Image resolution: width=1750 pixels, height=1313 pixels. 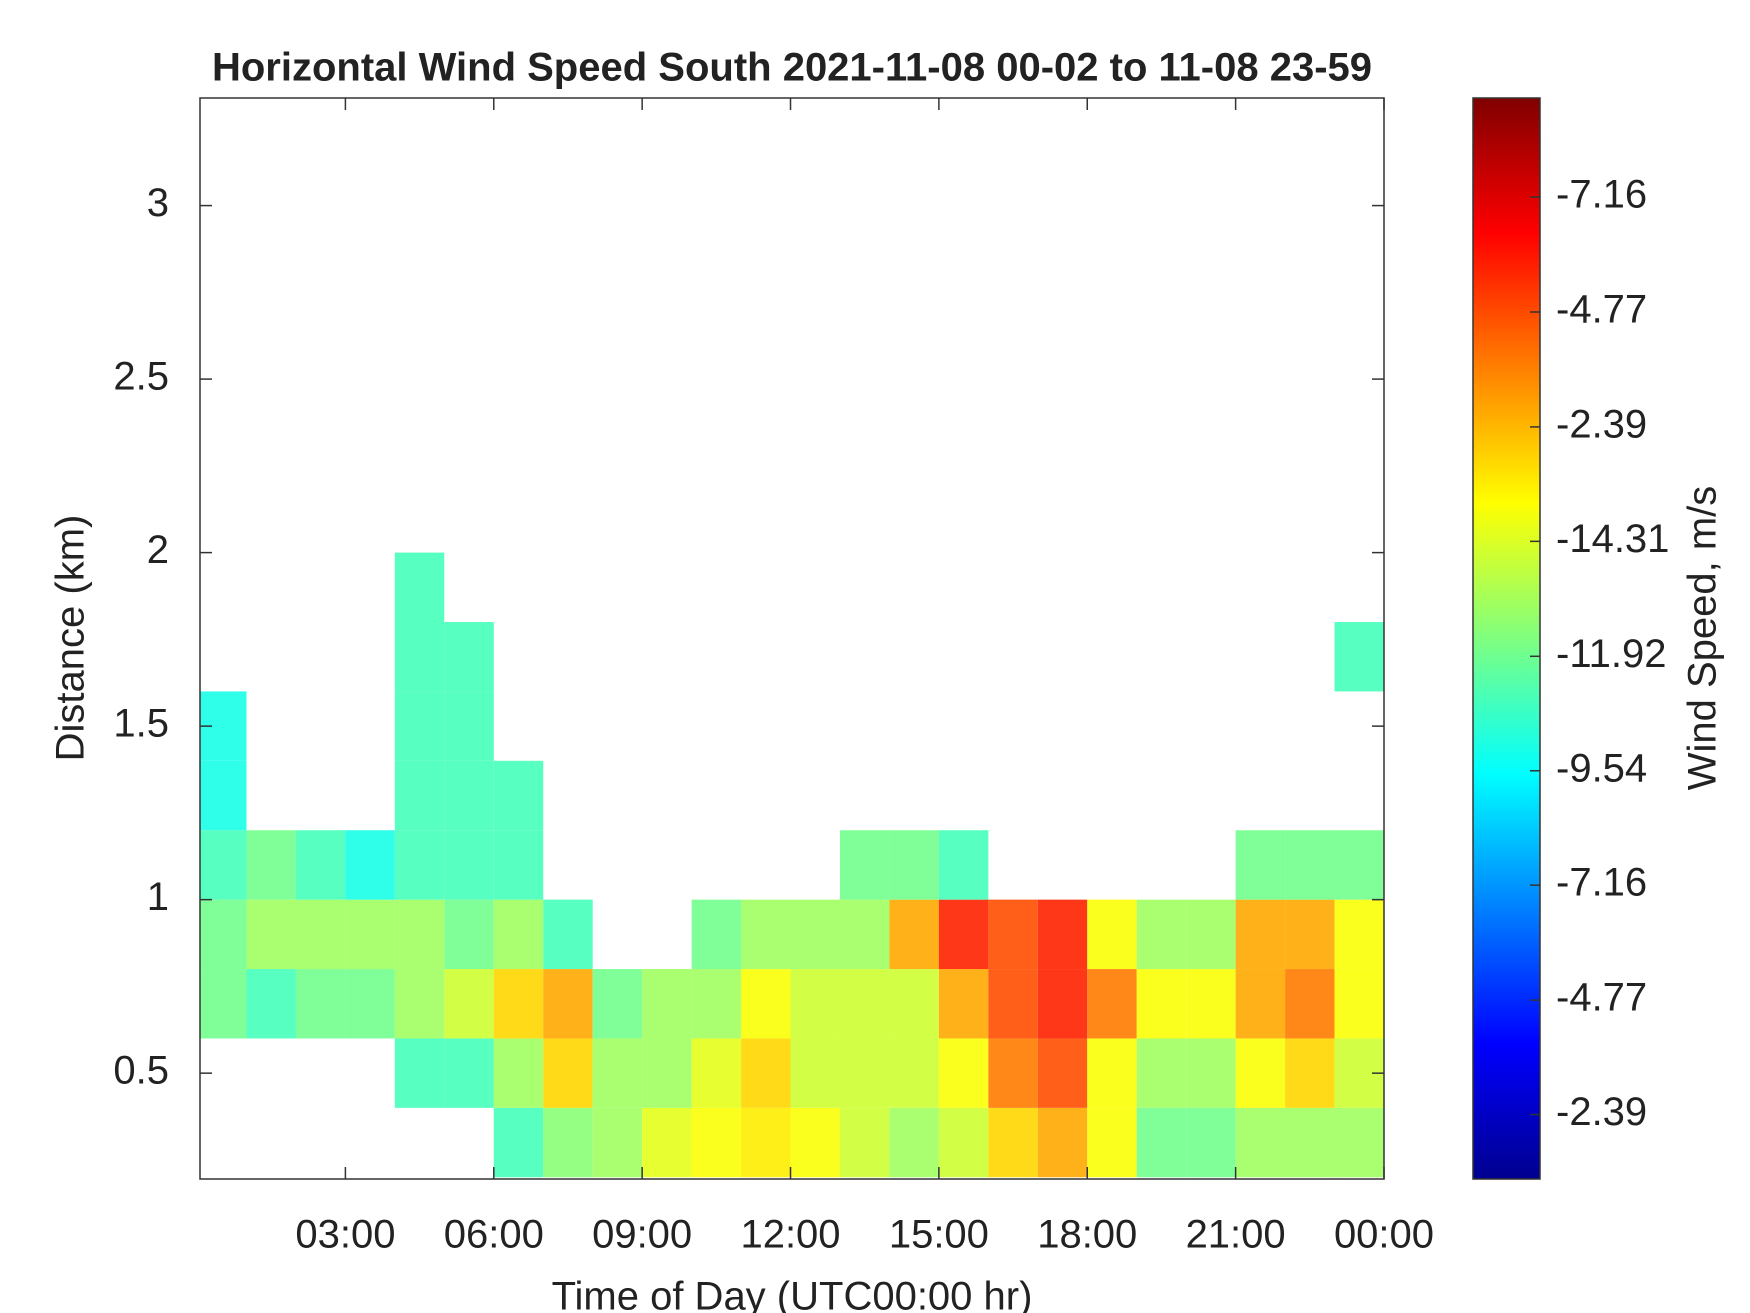 What do you see at coordinates (1612, 539) in the screenshot?
I see `colorbar-tick-label: -14.31` at bounding box center [1612, 539].